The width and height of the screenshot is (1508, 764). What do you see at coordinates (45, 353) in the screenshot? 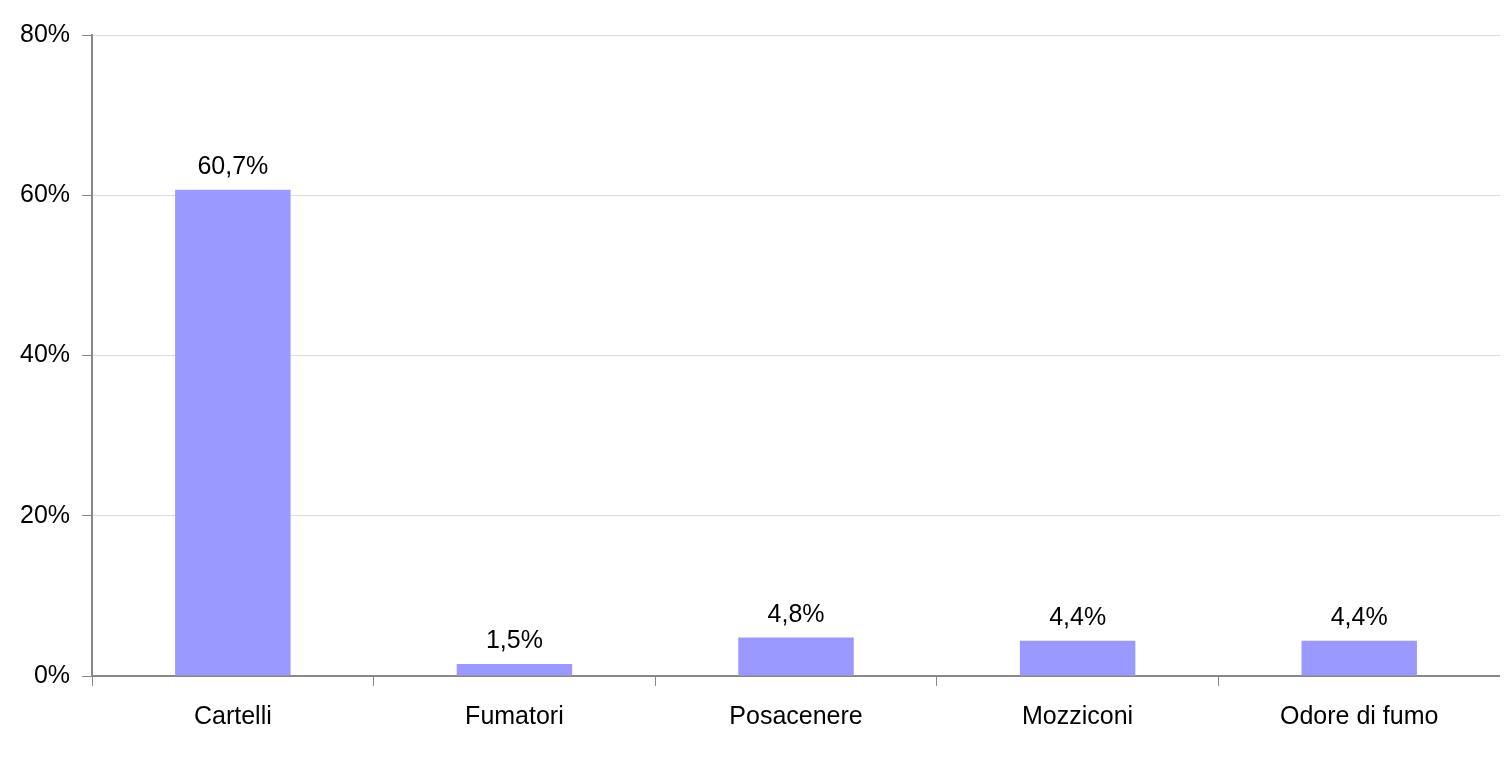
I see `y-tick-label: 40%` at bounding box center [45, 353].